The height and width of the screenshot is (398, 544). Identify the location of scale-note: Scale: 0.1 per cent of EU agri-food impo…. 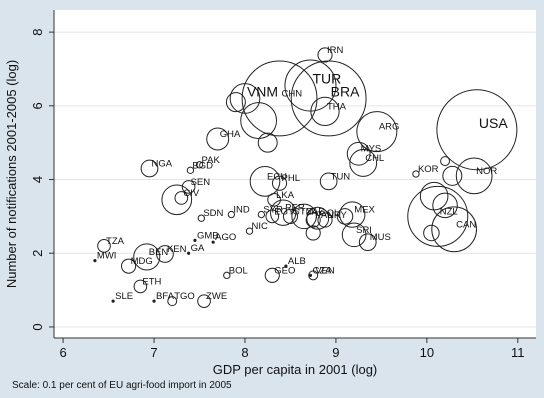
(122, 385).